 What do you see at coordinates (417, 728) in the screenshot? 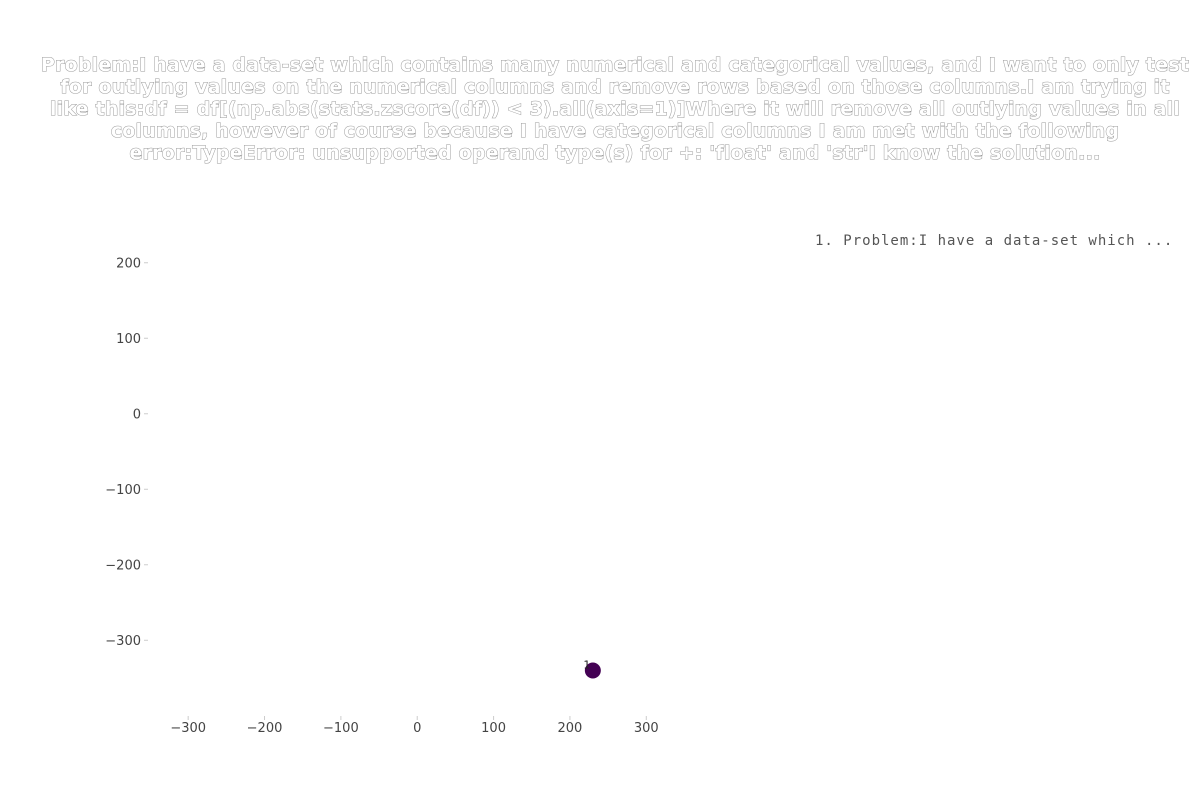
I see `x-tick-label: 0` at bounding box center [417, 728].